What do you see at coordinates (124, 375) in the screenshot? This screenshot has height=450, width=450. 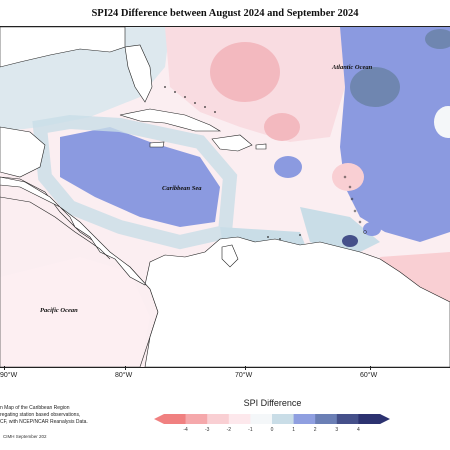 I see `lon-label-80w: 80°W` at bounding box center [124, 375].